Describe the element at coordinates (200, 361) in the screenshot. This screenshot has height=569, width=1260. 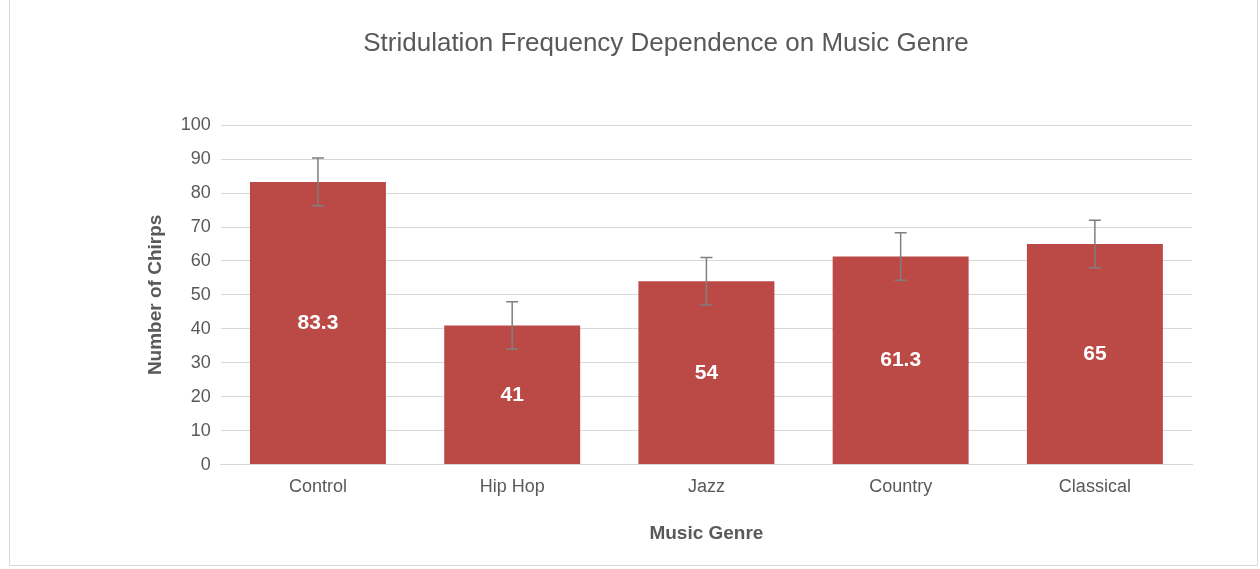
I see `y-tick-label: 30` at that location.